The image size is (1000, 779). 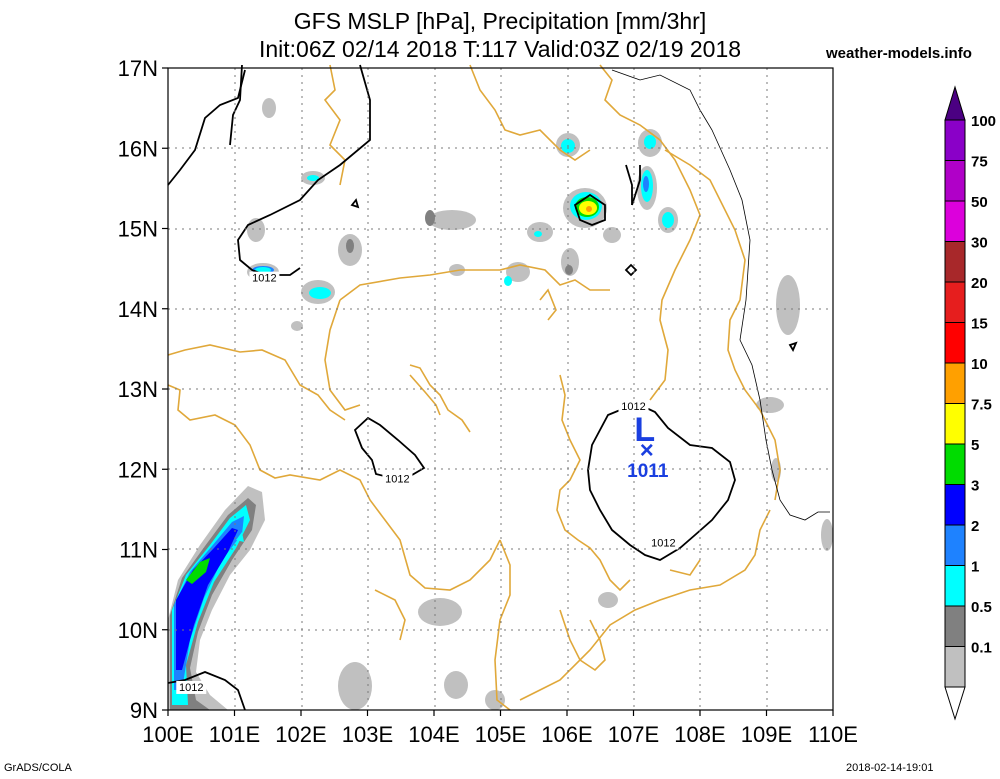 What do you see at coordinates (981, 648) in the screenshot?
I see `colorbar-label: 0.1` at bounding box center [981, 648].